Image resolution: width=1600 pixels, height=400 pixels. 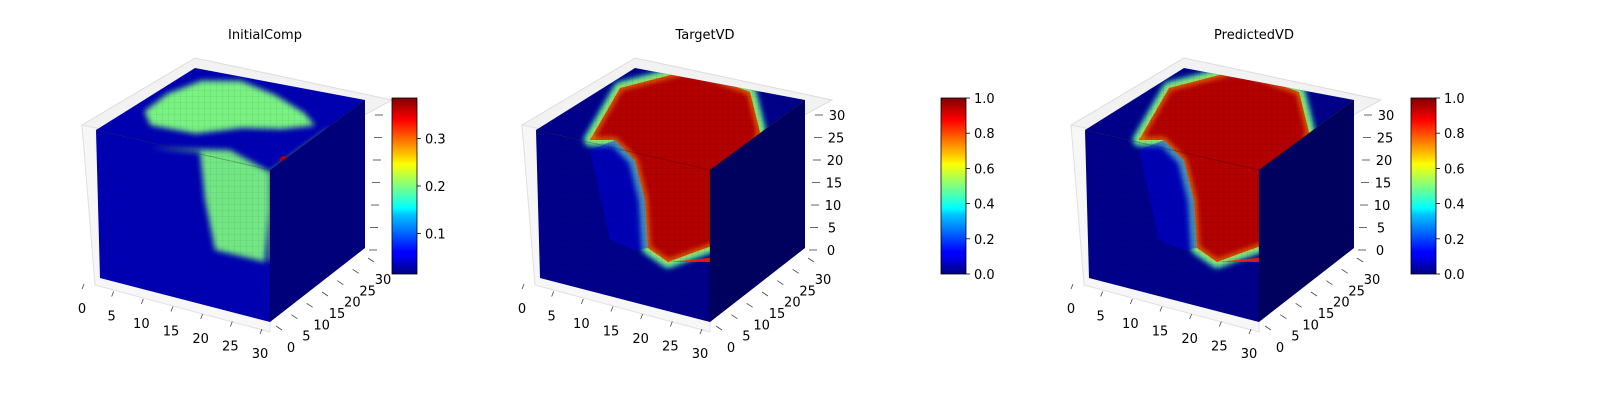 What do you see at coordinates (984, 205) in the screenshot?
I see `colorbar-tick-label: 0.4` at bounding box center [984, 205].